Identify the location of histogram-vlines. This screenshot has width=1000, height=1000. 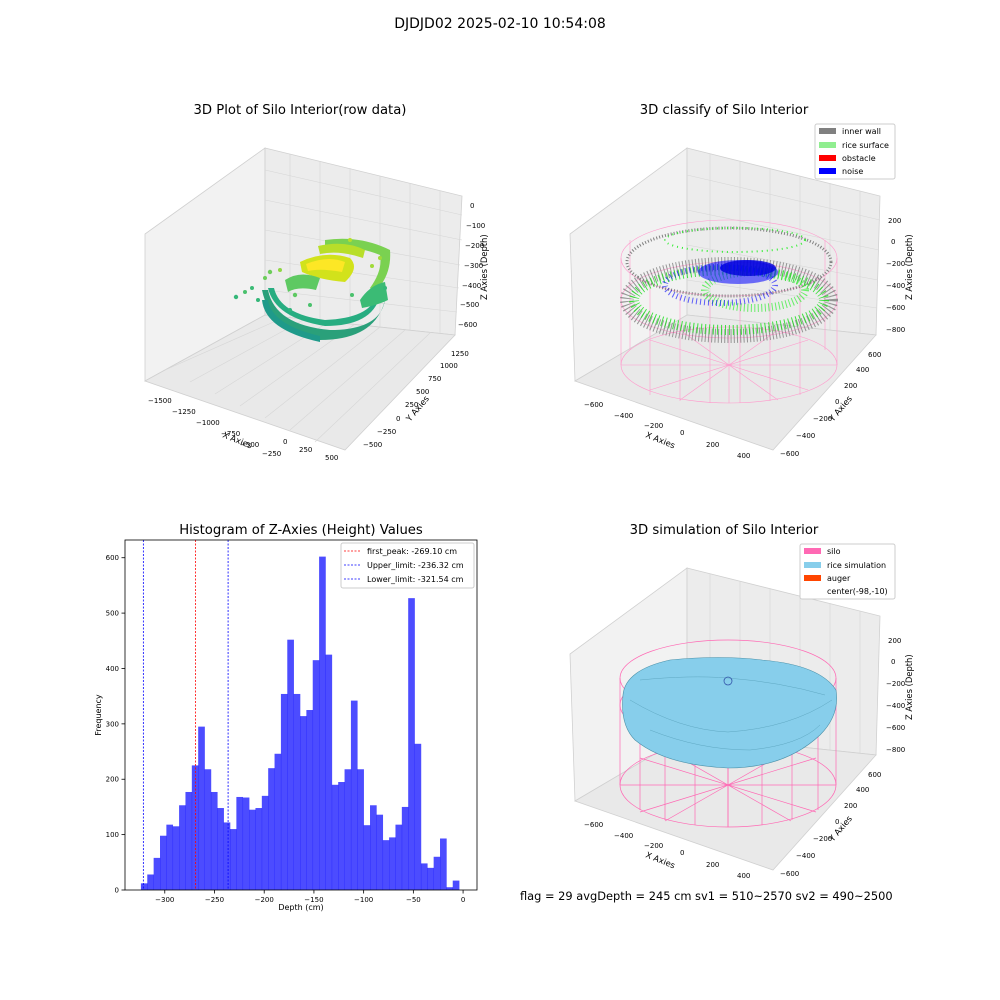
(185, 715).